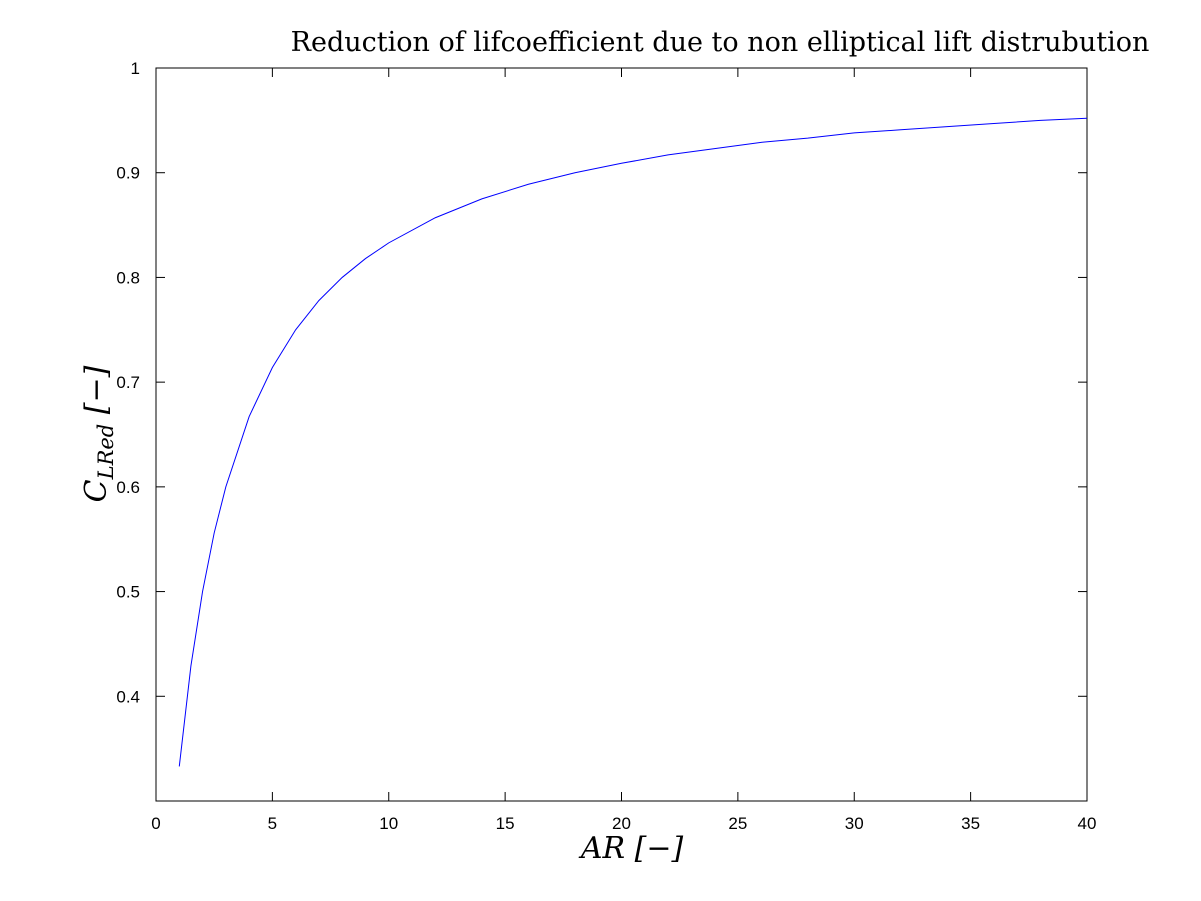 The height and width of the screenshot is (901, 1201). Describe the element at coordinates (631, 848) in the screenshot. I see `x-axis-label: AR [−]` at that location.